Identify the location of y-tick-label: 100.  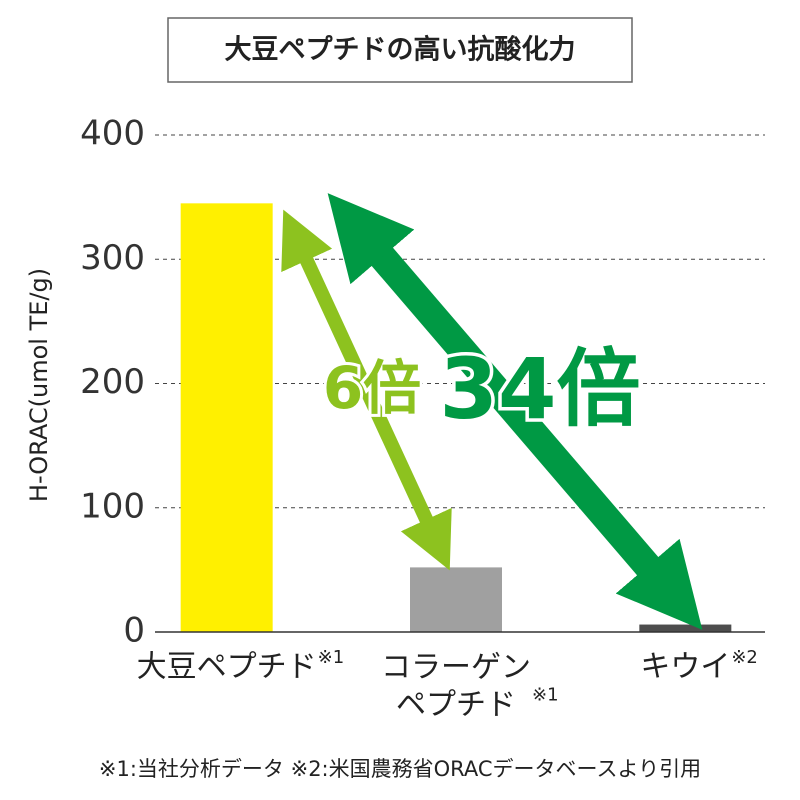
(112, 506).